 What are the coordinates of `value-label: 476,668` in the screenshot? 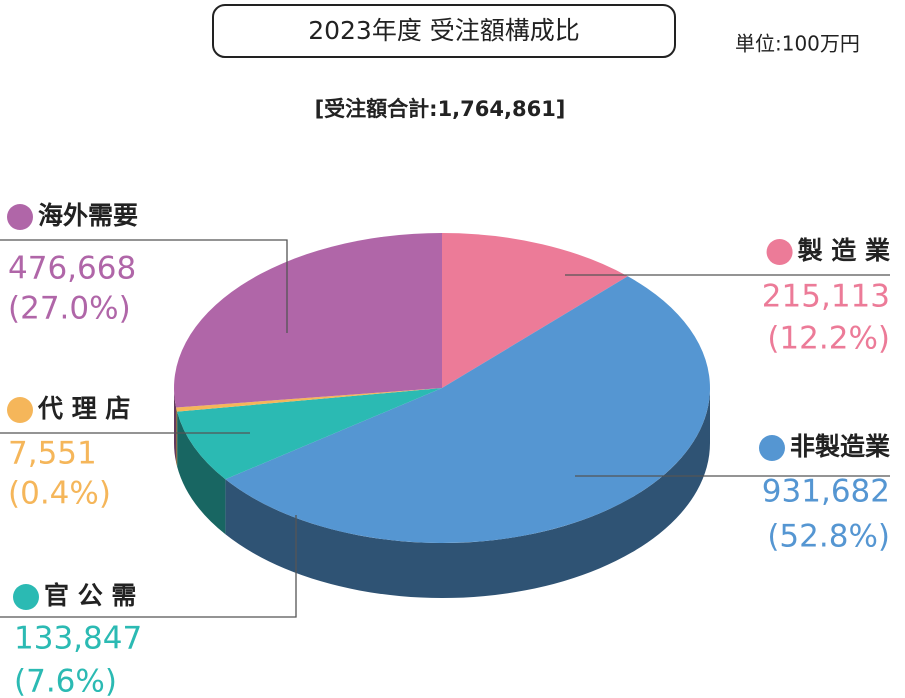 It's located at (72, 269).